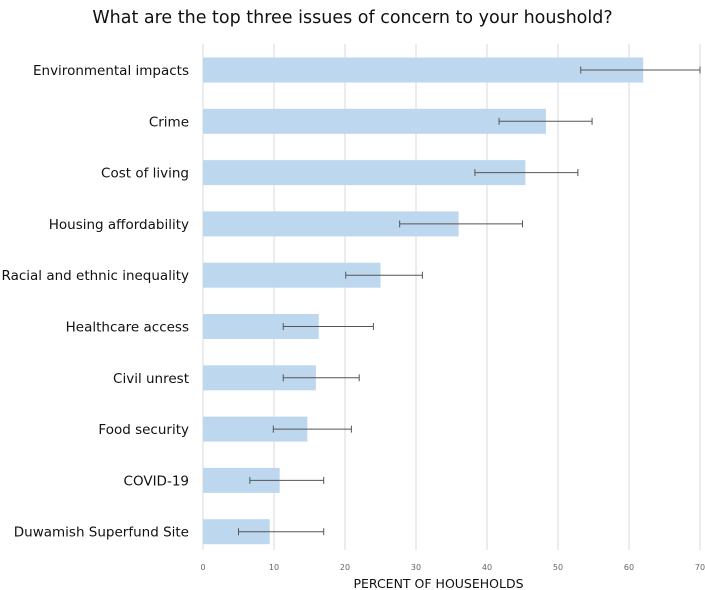 The height and width of the screenshot is (590, 705). I want to click on x-tick-label: 0, so click(202, 567).